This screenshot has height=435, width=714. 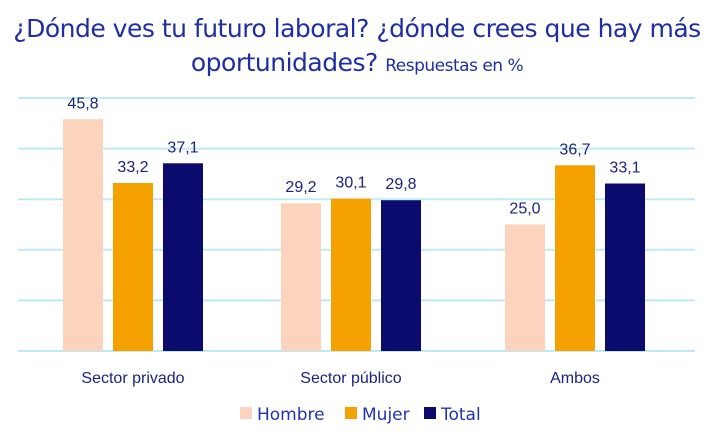 What do you see at coordinates (454, 66) in the screenshot?
I see `title-subtitle: Respuestas en %` at bounding box center [454, 66].